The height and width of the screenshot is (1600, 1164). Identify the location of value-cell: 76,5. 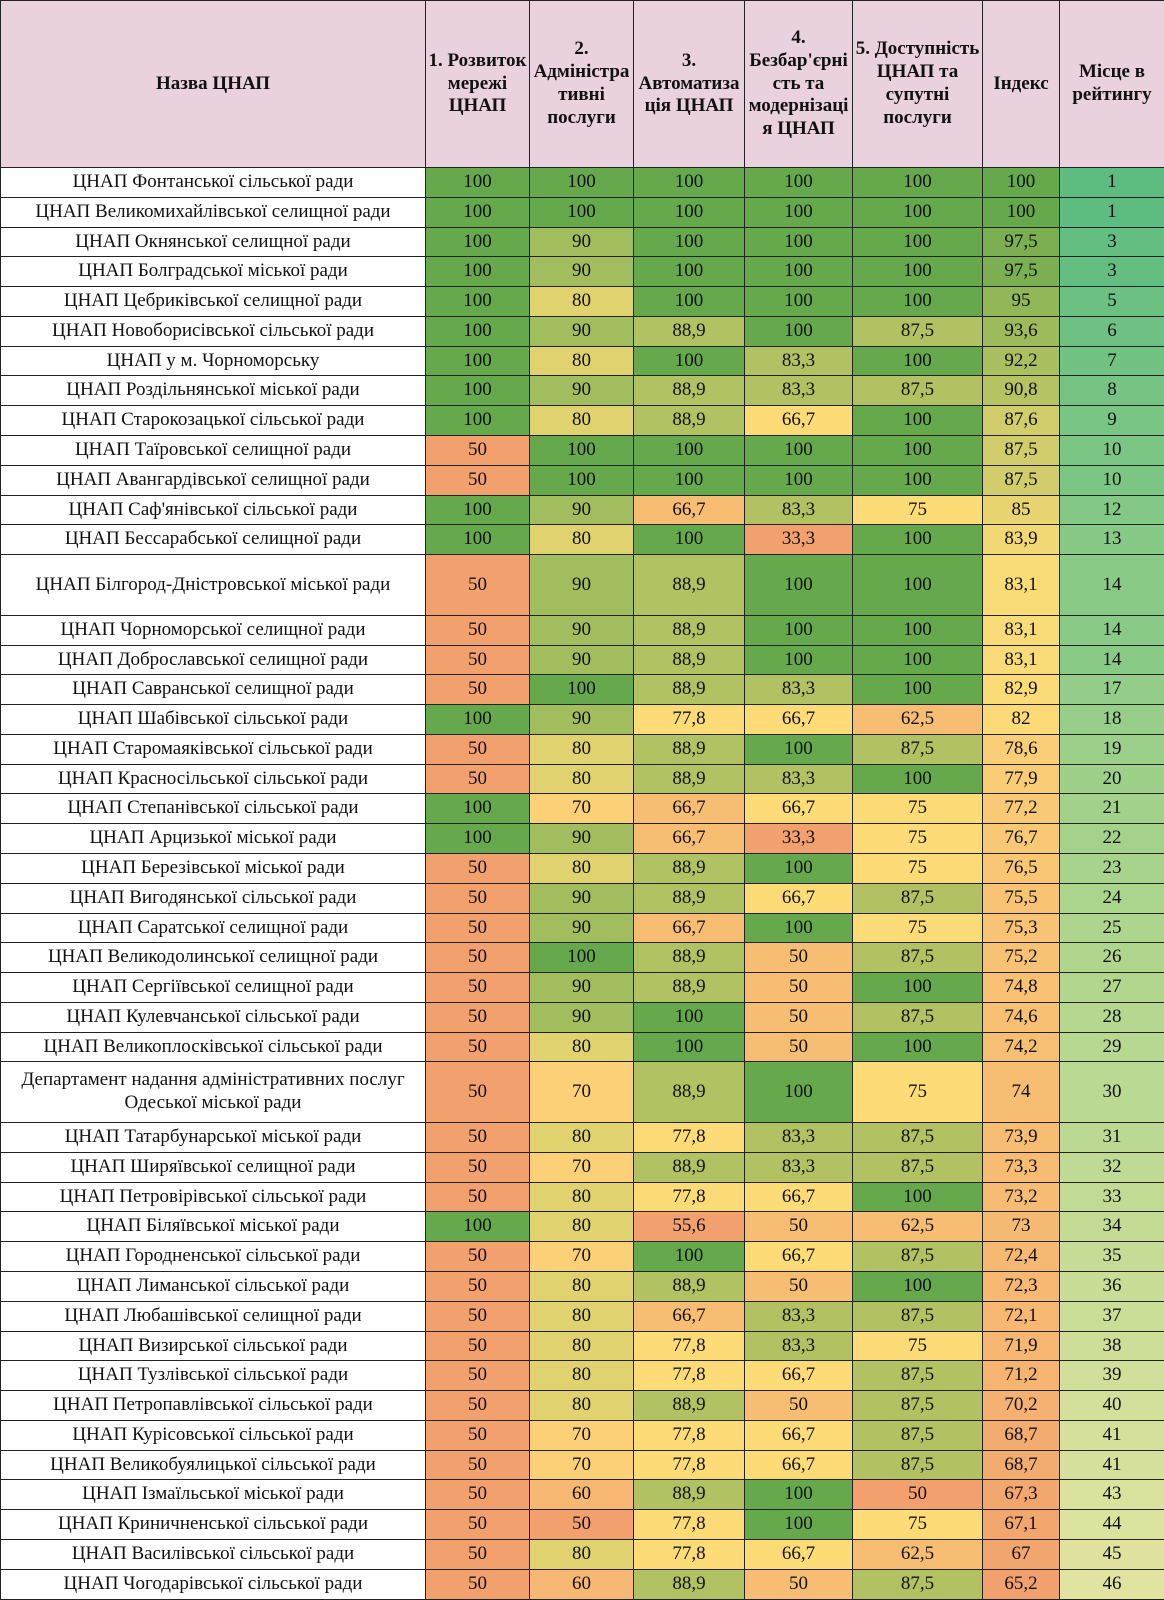
(1021, 868).